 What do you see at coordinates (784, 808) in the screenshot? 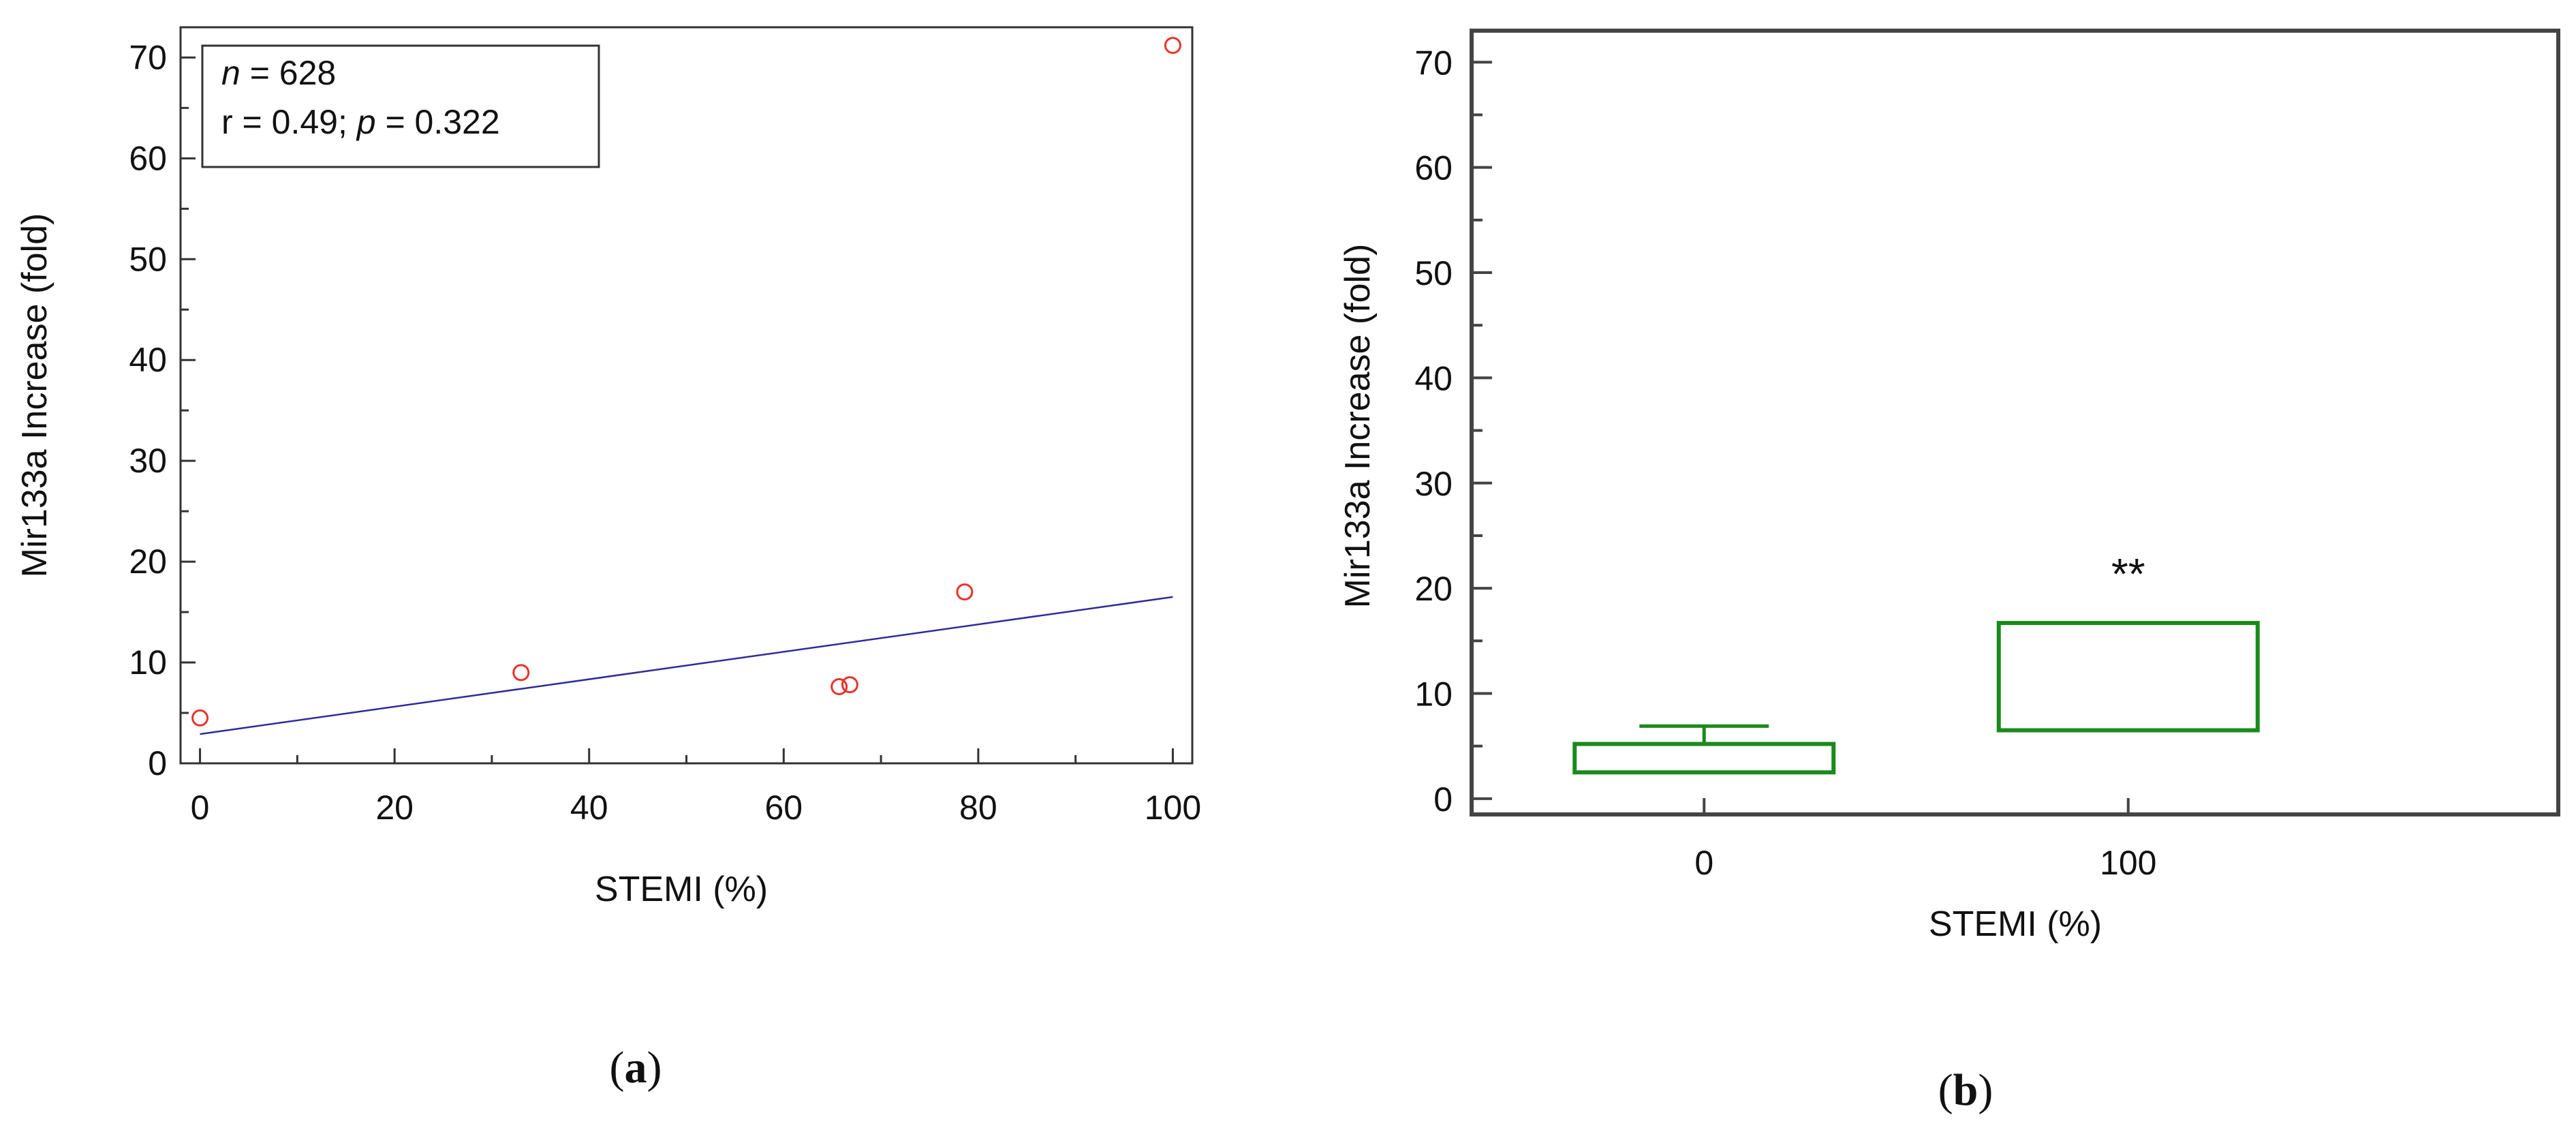
I see `x-tick-label: 60` at bounding box center [784, 808].